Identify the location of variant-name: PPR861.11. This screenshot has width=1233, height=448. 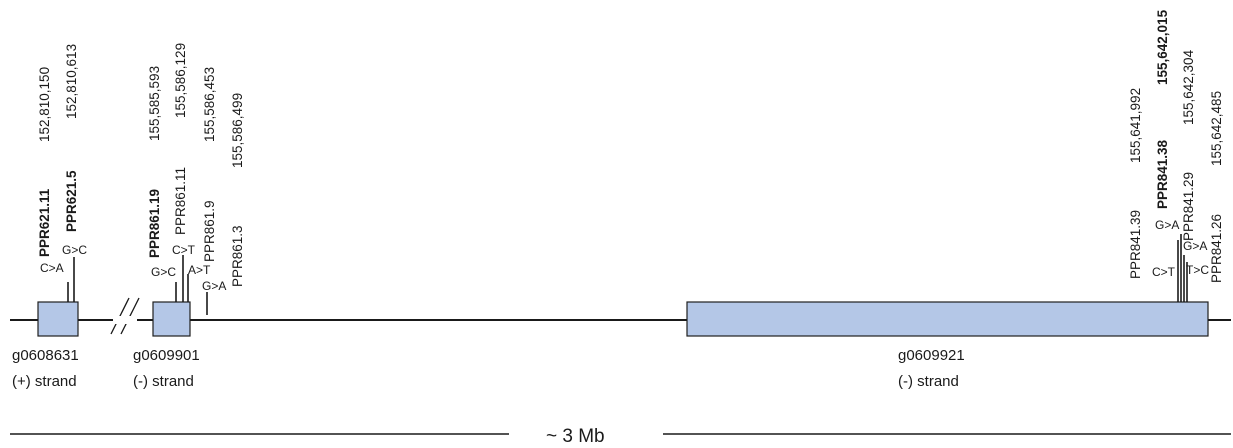
(180, 201).